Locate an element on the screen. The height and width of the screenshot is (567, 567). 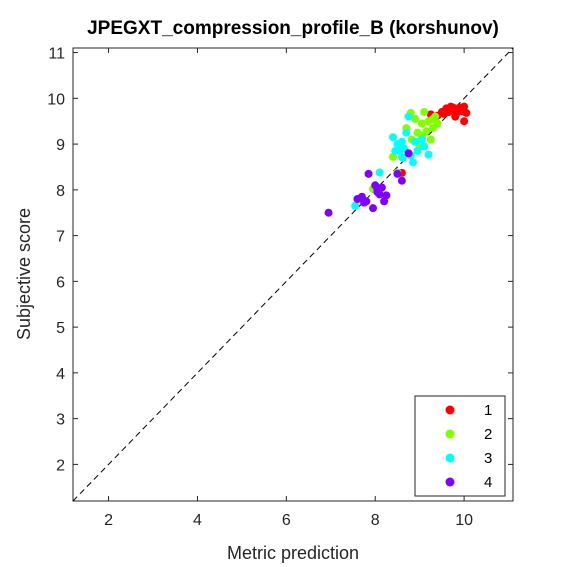
x-tick-label: 6 is located at coordinates (286, 520).